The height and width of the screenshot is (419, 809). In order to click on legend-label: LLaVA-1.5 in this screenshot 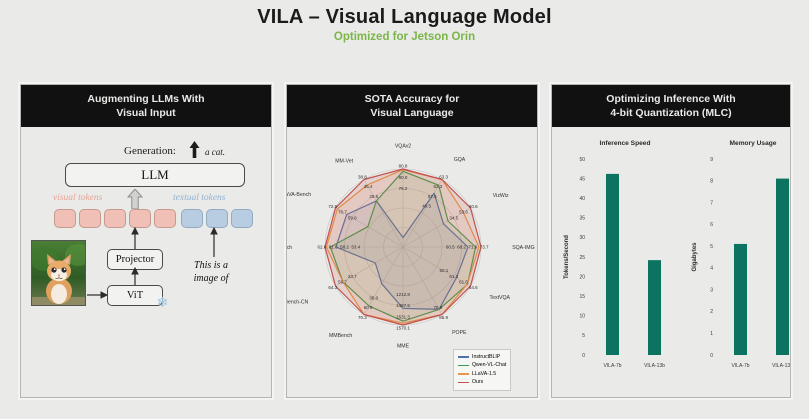, I will do `click(484, 373)`.